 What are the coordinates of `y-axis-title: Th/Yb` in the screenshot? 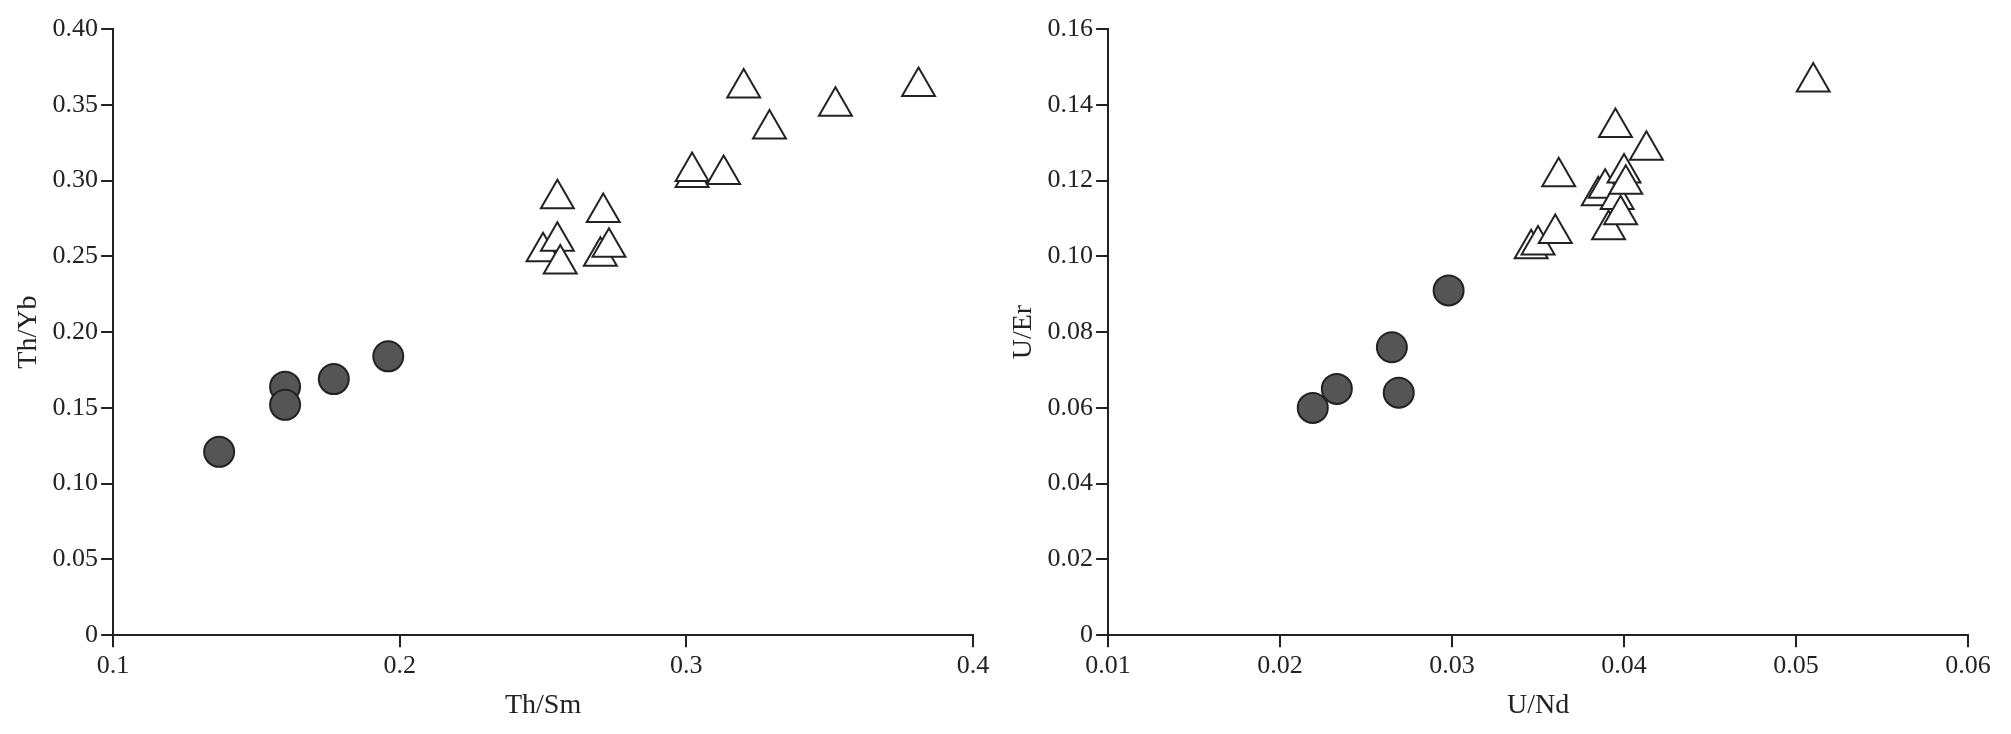 It's located at (27, 332).